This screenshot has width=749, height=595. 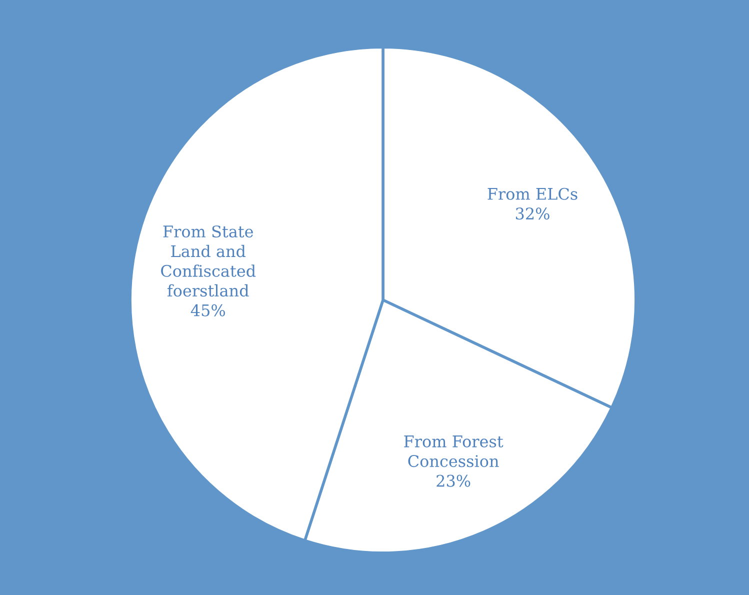 What do you see at coordinates (533, 194) in the screenshot?
I see `slice-label: From ELCs` at bounding box center [533, 194].